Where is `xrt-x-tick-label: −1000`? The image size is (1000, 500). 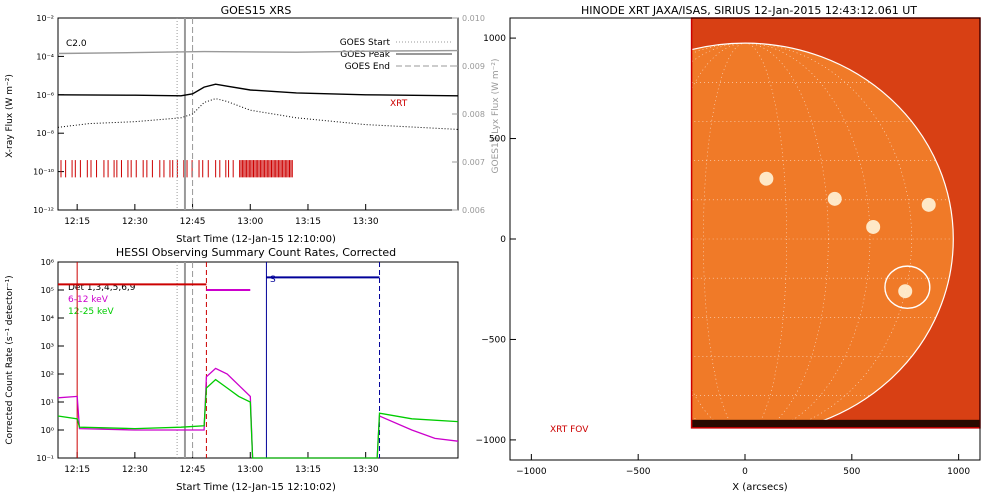 xrt-x-tick-label: −1000 is located at coordinates (531, 472).